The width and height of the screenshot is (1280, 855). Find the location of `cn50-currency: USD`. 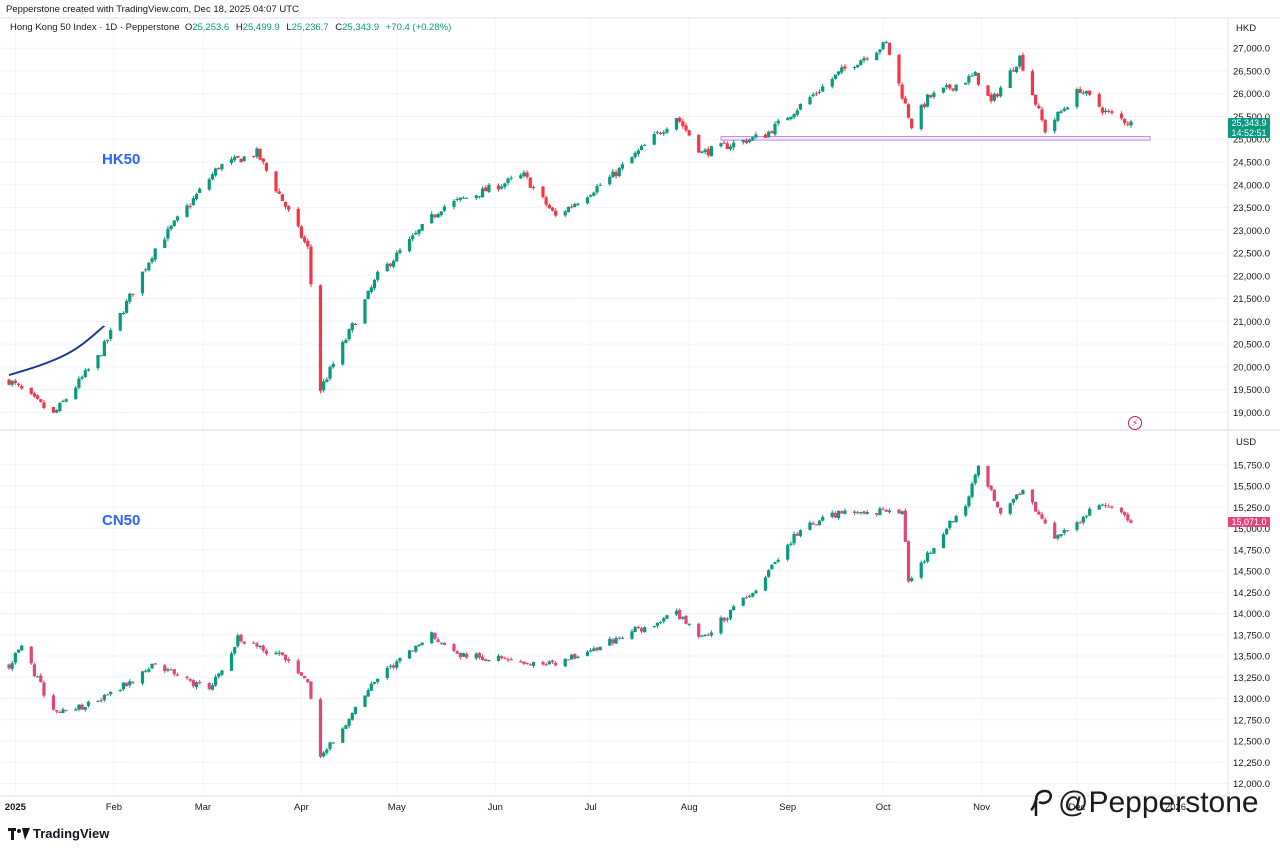

cn50-currency: USD is located at coordinates (1246, 442).